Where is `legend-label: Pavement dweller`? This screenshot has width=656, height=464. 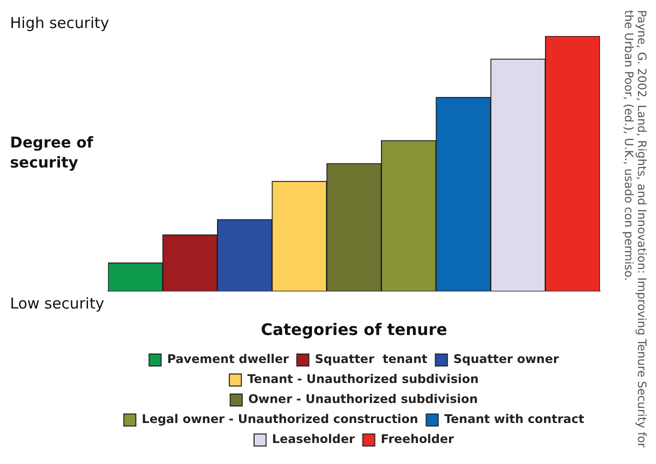
legend-label: Pavement dweller is located at coordinates (228, 359).